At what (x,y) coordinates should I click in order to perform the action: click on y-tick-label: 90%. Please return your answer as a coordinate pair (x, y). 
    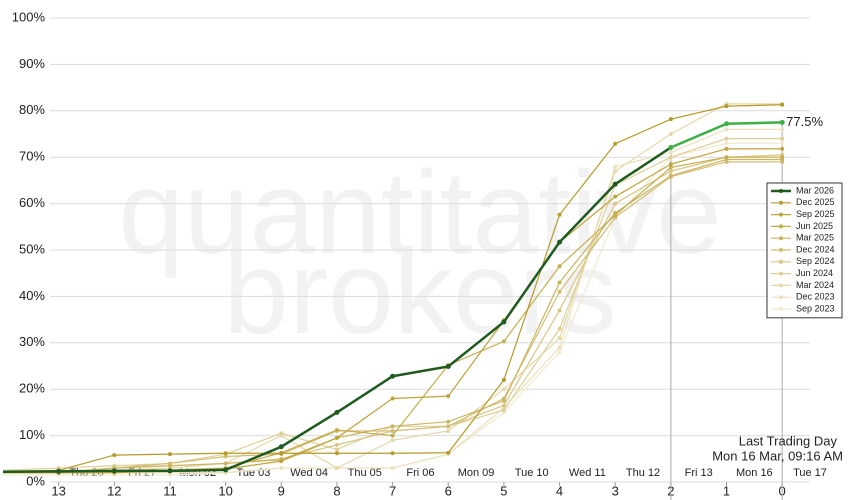
    Looking at the image, I should click on (32, 63).